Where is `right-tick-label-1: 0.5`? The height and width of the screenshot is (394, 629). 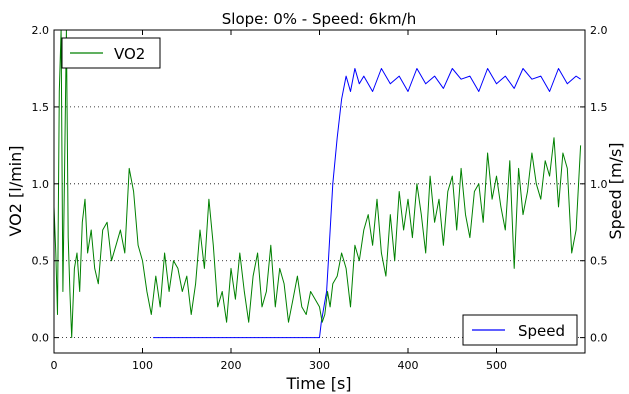 right-tick-label-1: 0.5 is located at coordinates (599, 261).